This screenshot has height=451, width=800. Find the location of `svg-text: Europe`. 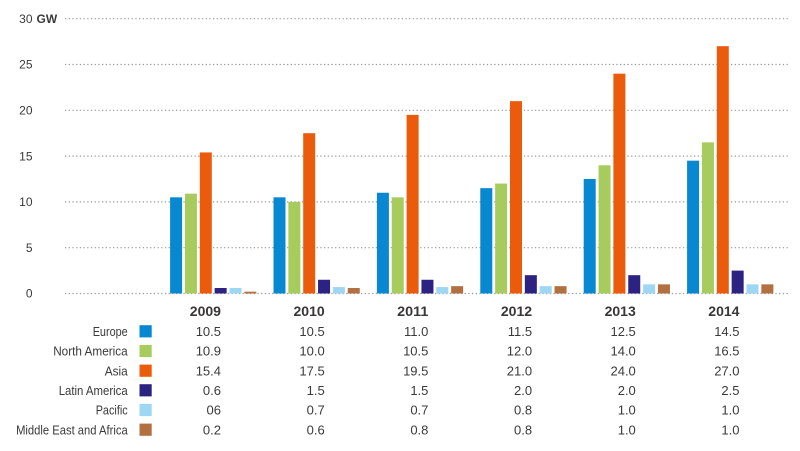

svg-text: Europe is located at coordinates (110, 331).